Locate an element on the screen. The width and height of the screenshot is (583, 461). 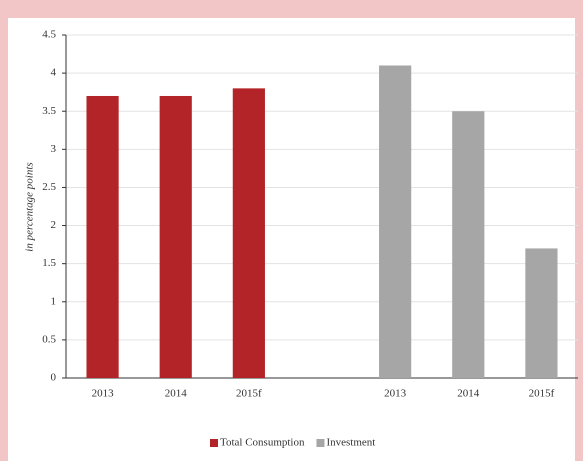
y-tick-label: 2.5 is located at coordinates (49, 187).